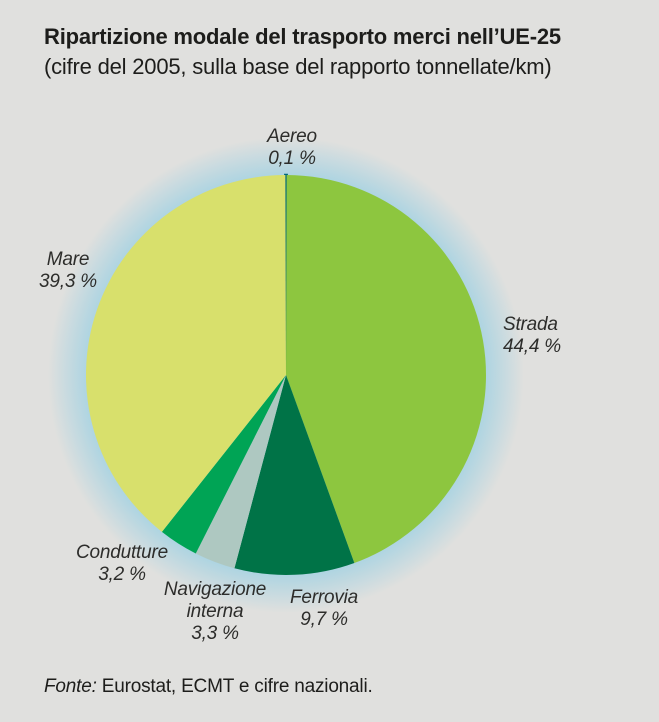 The width and height of the screenshot is (659, 722). I want to click on pie-label-name: Navigazione interna, so click(215, 600).